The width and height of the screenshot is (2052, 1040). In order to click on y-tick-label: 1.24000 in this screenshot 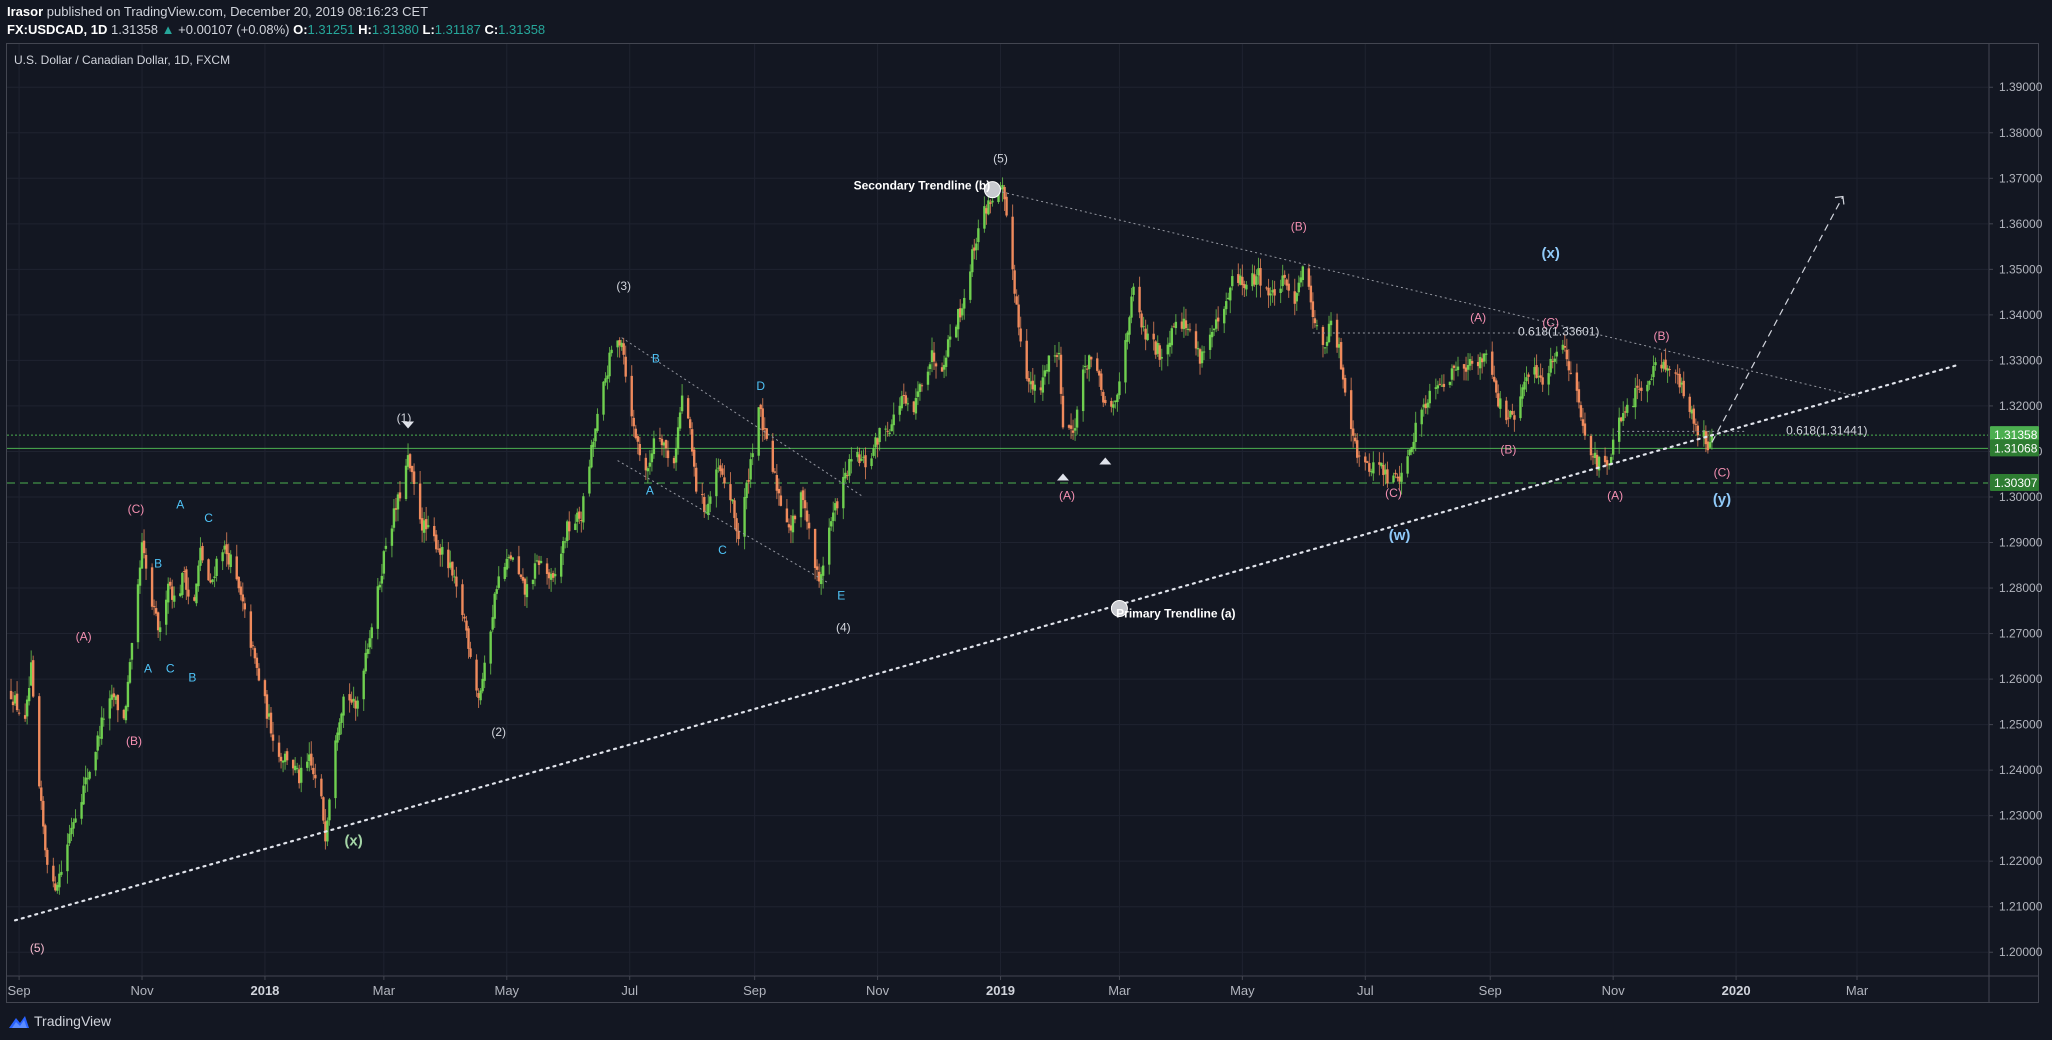, I will do `click(2021, 770)`.